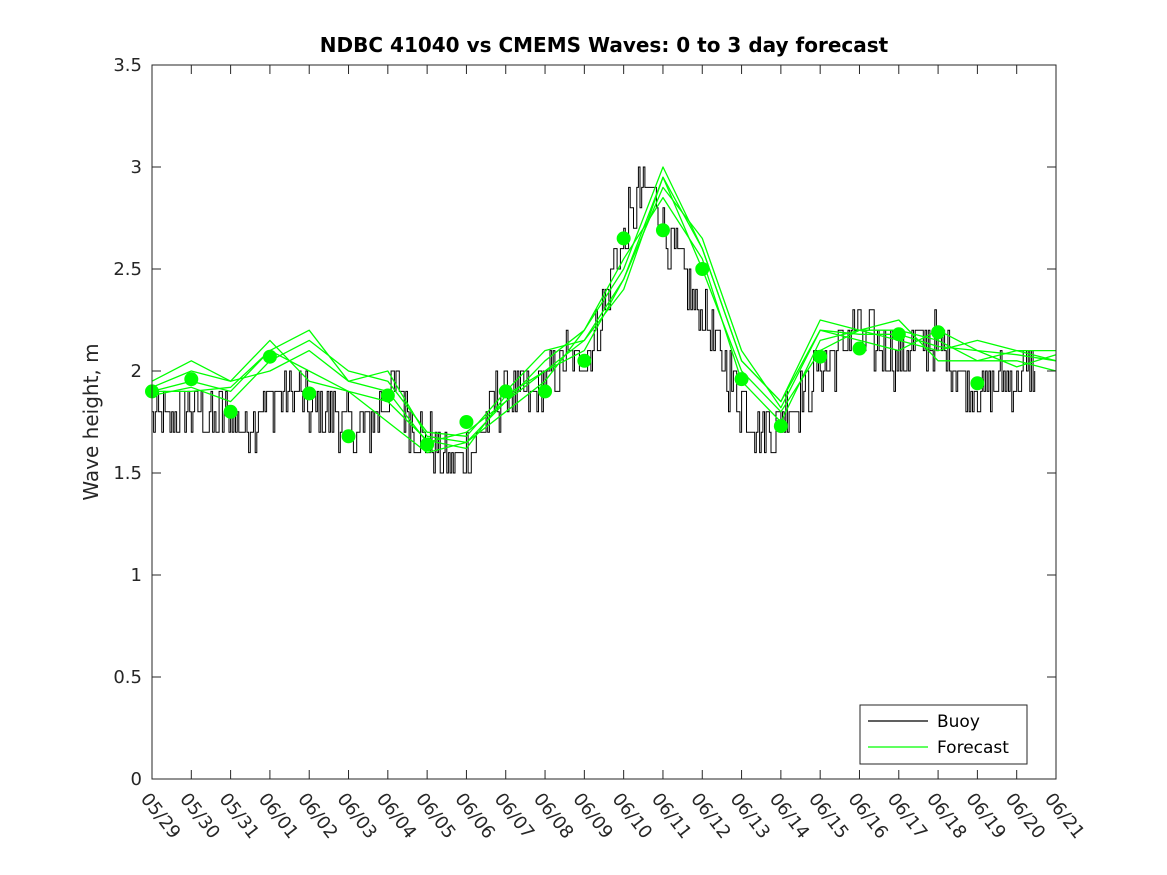  I want to click on y-tick-label: 1.5, so click(127, 473).